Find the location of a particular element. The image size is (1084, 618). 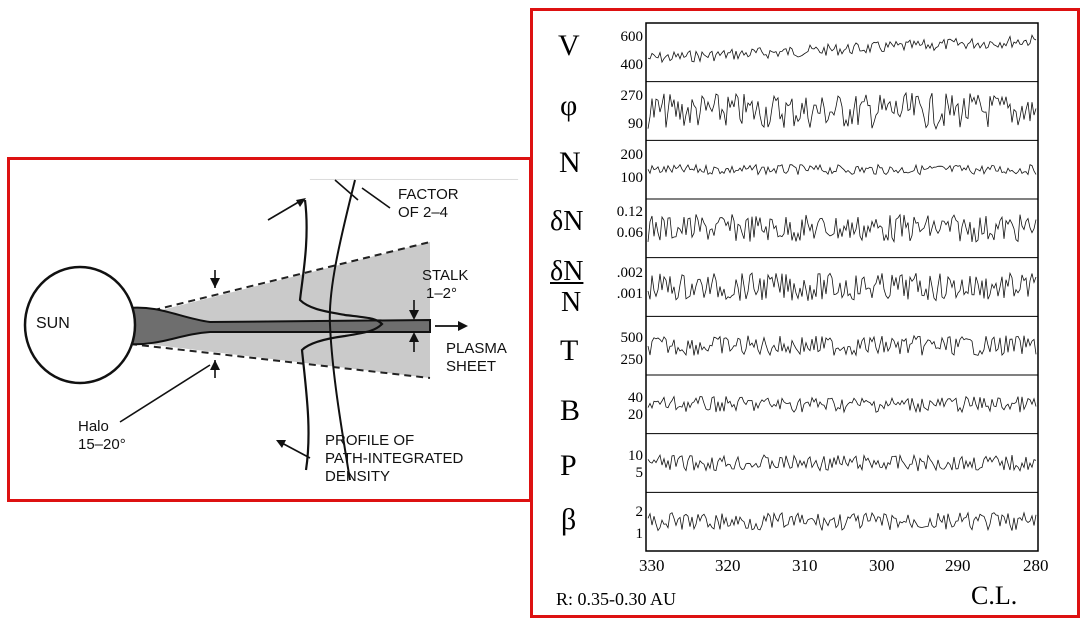

factor-arrow-left is located at coordinates (285, 210).